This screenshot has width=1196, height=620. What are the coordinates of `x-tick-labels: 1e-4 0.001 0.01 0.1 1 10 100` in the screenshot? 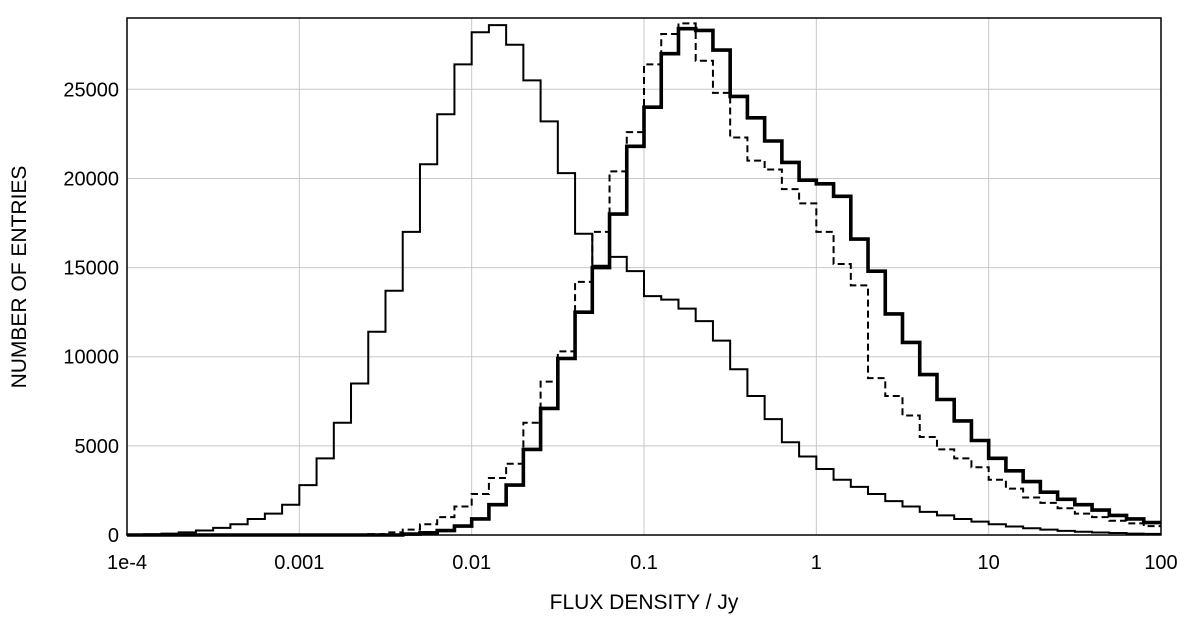 It's located at (642, 563).